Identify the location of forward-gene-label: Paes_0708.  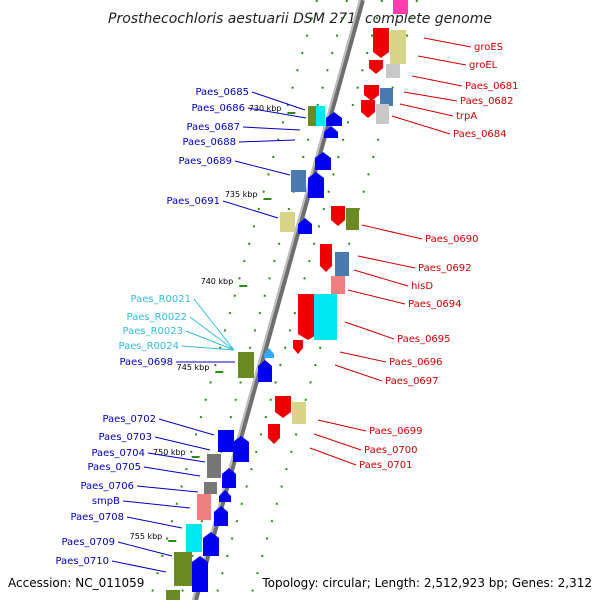
(97, 517).